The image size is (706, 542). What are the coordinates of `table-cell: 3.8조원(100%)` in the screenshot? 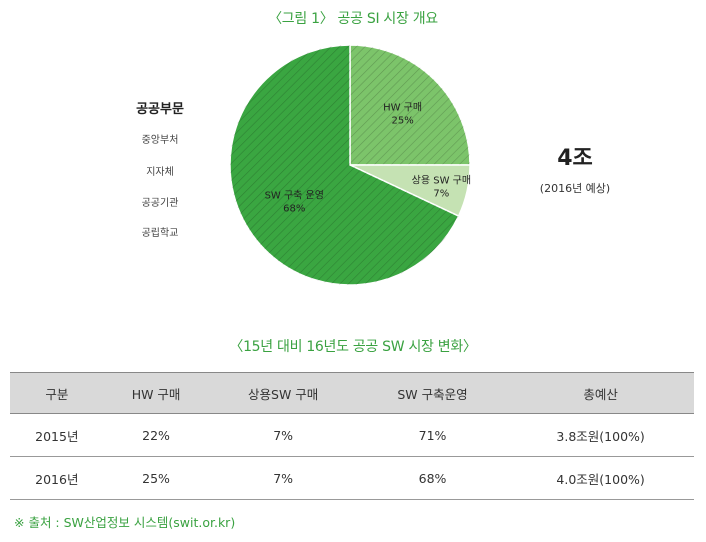 It's located at (600, 435).